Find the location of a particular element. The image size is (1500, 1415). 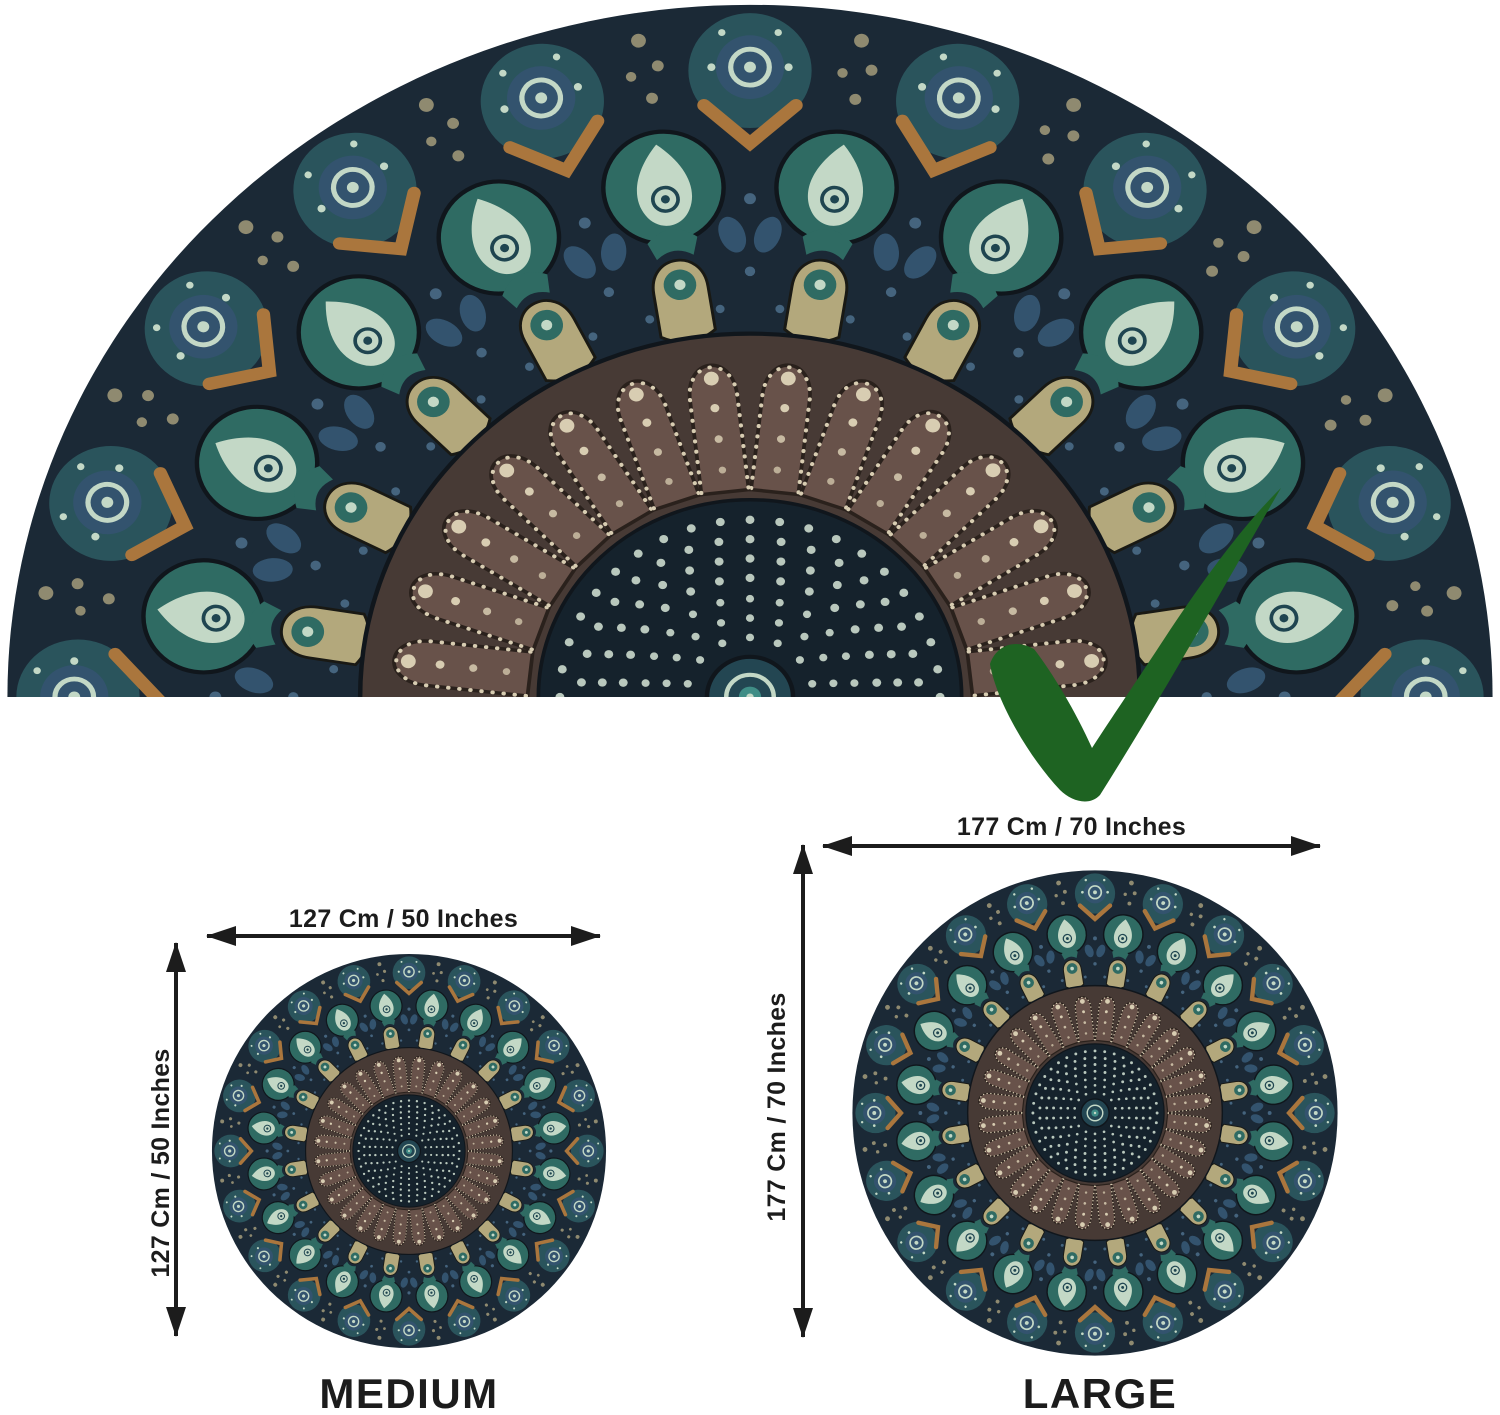

medium-tapestry-image is located at coordinates (409, 1151).